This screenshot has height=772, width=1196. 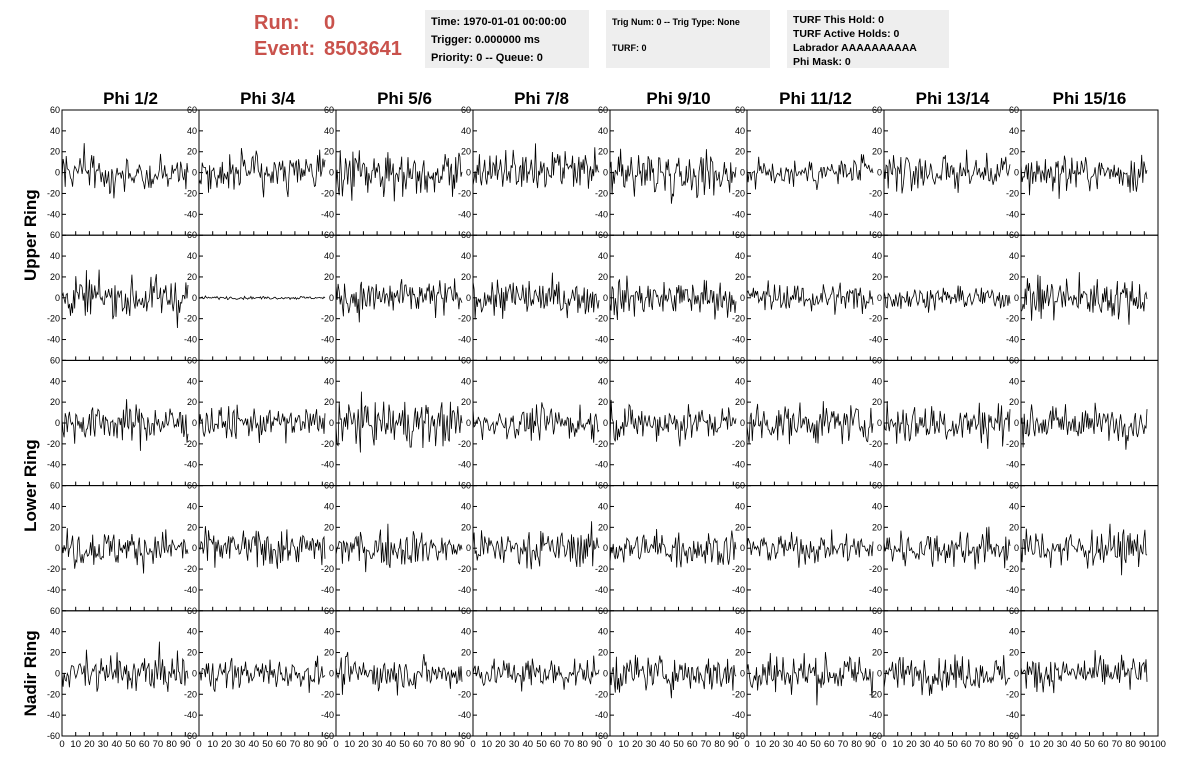 I want to click on panel-r1-c3: -40 -20 0 20 40 60, so click(x=397, y=170).